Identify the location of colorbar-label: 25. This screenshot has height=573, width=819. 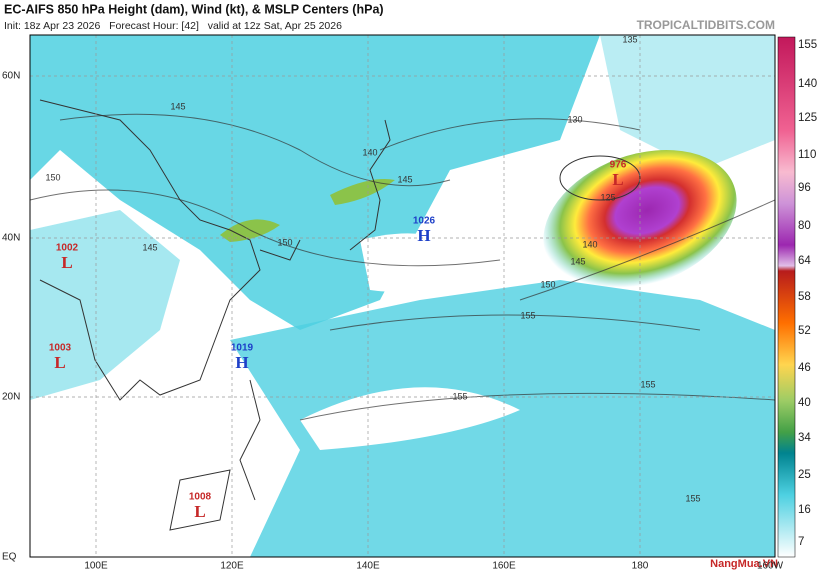
(804, 475).